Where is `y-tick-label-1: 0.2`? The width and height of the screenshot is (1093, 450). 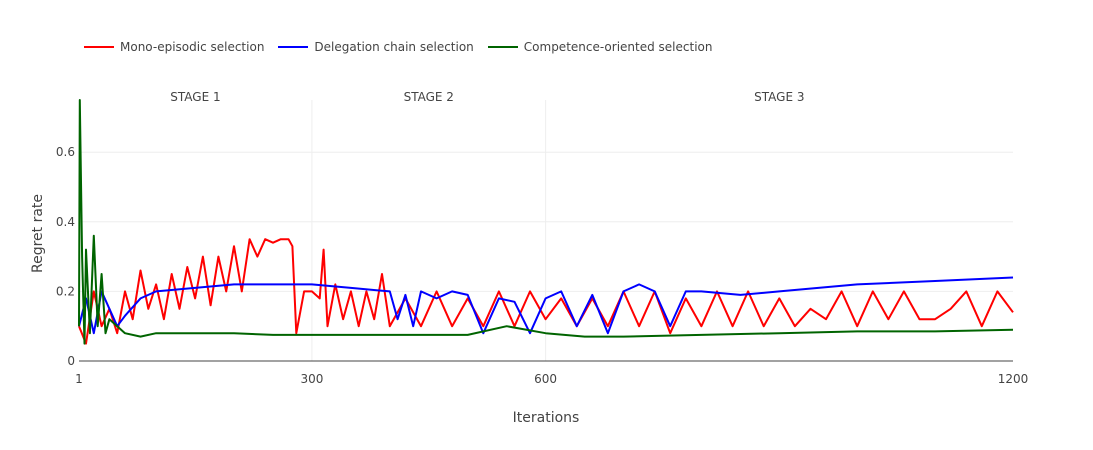 y-tick-label-1: 0.2 is located at coordinates (65, 291).